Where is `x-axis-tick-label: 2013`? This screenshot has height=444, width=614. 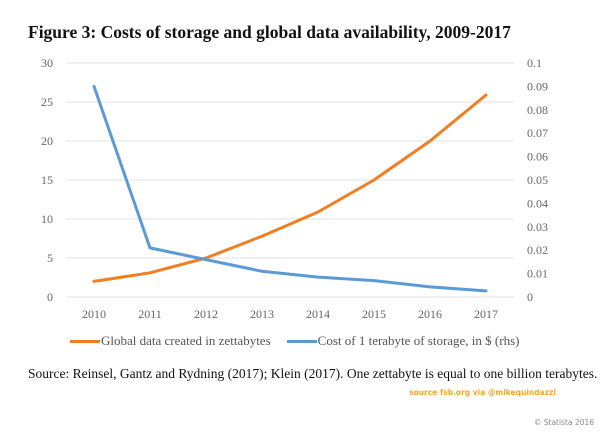
x-axis-tick-label: 2013 is located at coordinates (262, 314).